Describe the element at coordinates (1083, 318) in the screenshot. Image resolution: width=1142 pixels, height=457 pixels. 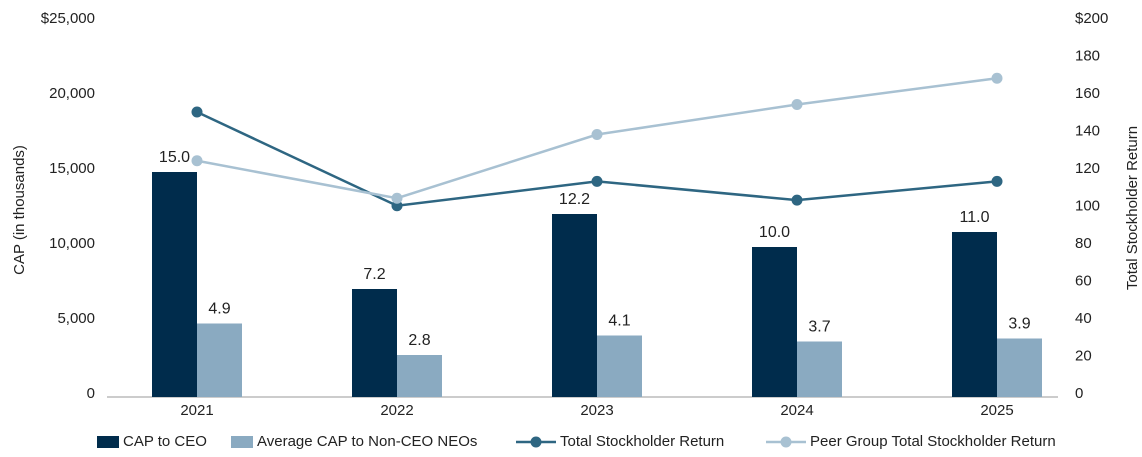
I see `y2ticks-label: 40` at that location.